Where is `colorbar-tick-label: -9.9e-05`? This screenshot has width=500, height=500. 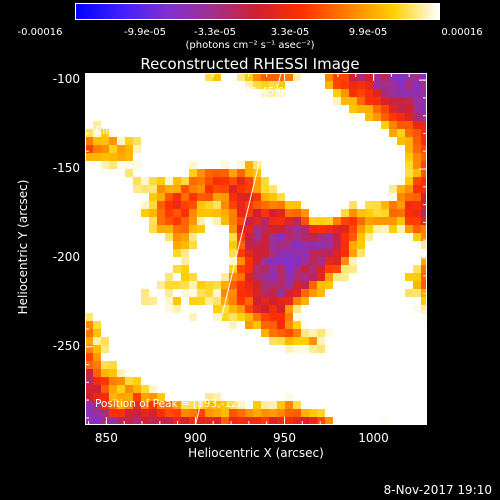
colorbar-tick-label: -9.9e-05 is located at coordinates (145, 32).